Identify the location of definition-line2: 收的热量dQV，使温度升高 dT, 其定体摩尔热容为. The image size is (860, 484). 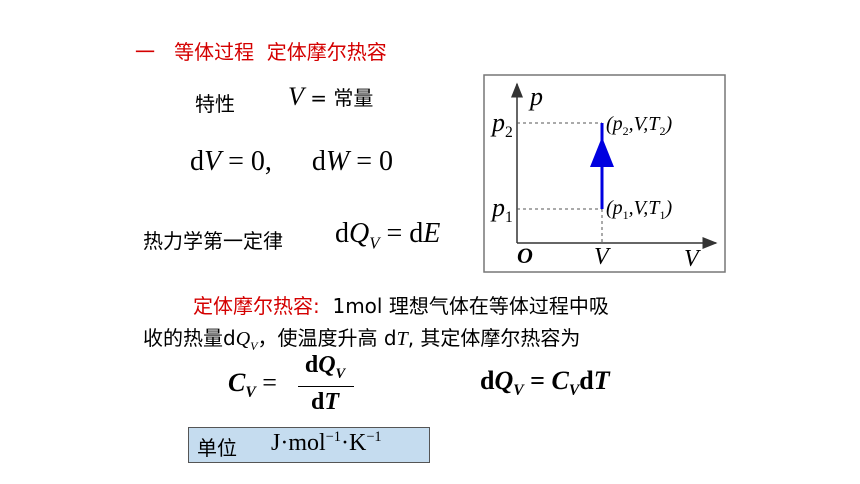
(361, 338).